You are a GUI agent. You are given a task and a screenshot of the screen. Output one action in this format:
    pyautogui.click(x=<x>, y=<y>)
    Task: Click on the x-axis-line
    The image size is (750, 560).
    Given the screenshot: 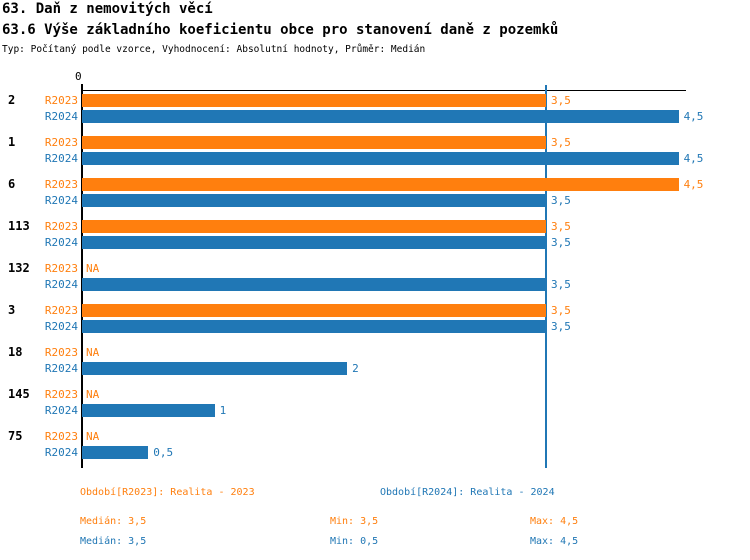 What is the action you would take?
    pyautogui.click(x=384, y=90)
    